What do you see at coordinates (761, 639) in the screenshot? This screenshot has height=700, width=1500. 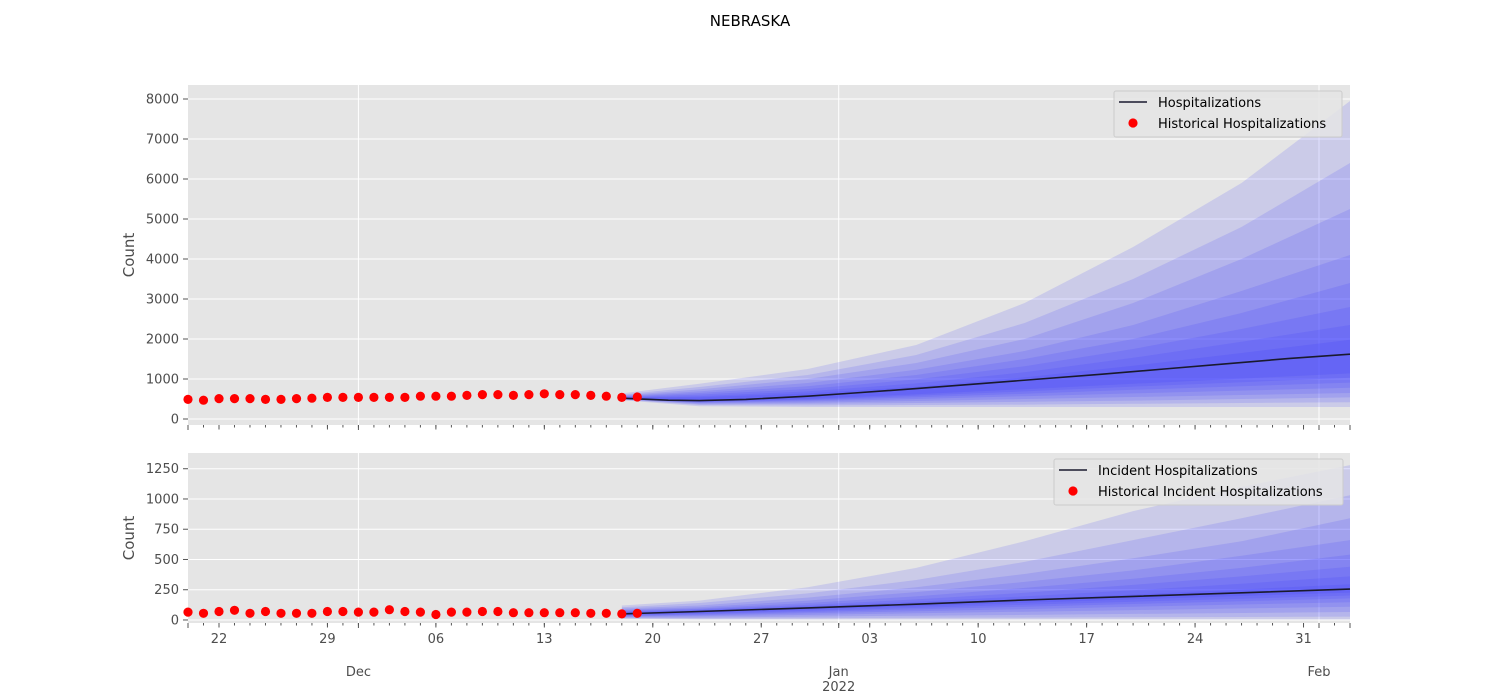 I see `x-tick-label: 27` at bounding box center [761, 639].